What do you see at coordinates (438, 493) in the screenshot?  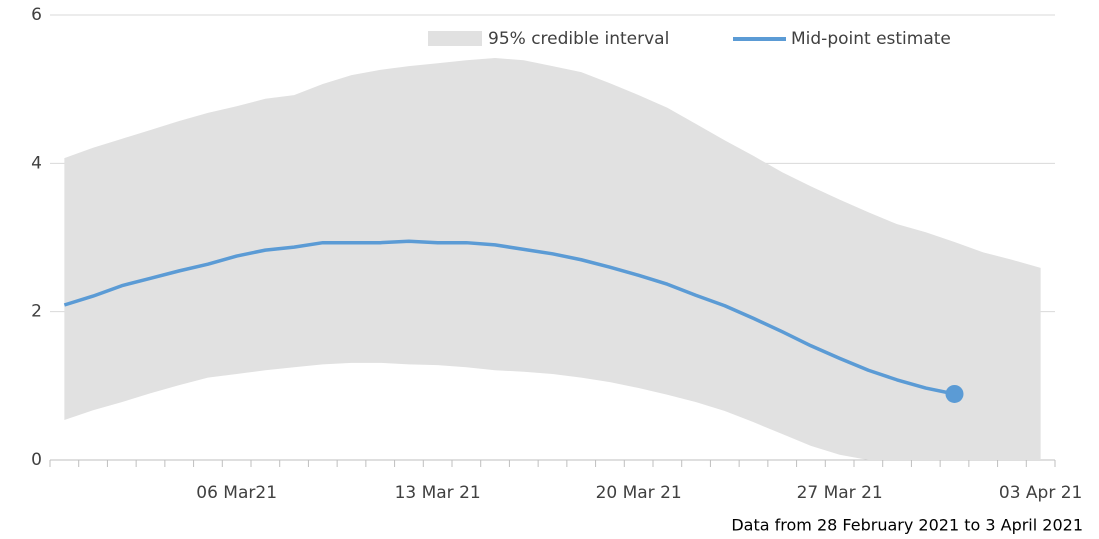 I see `x-tick-label: 13 Mar 21` at bounding box center [438, 493].